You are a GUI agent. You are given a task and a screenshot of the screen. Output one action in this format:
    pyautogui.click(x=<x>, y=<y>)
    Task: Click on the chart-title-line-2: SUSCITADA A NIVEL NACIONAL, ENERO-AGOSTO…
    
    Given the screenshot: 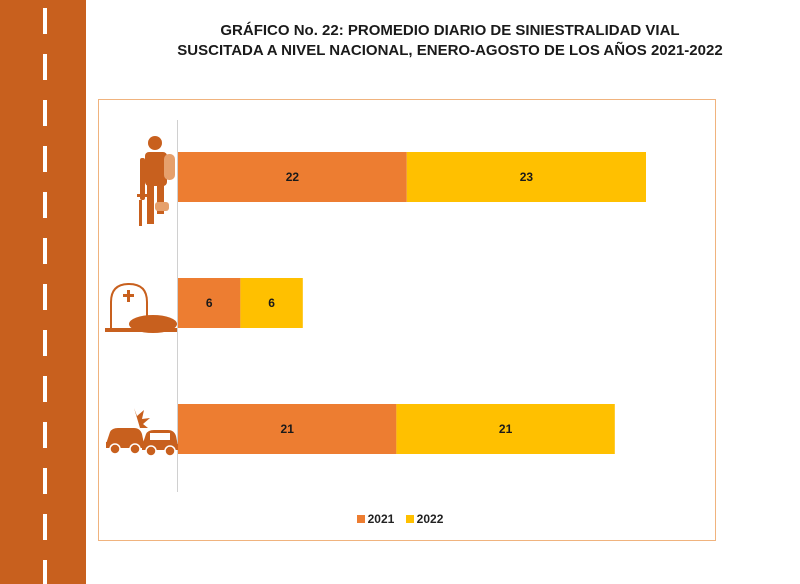 What is the action you would take?
    pyautogui.click(x=450, y=50)
    